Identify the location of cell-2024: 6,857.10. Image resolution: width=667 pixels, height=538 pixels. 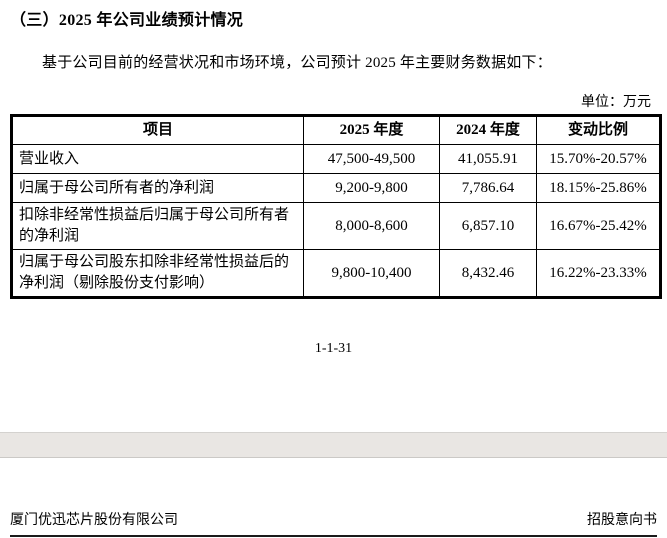
(488, 226).